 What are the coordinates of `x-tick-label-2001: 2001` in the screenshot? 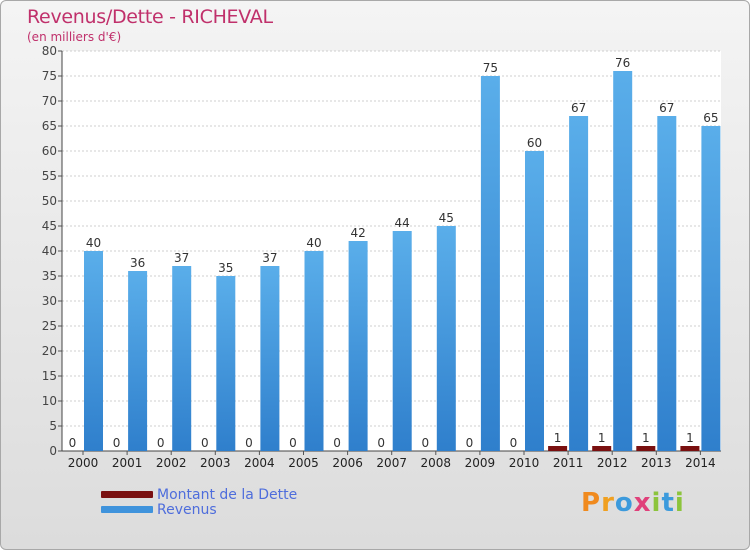 It's located at (127, 463).